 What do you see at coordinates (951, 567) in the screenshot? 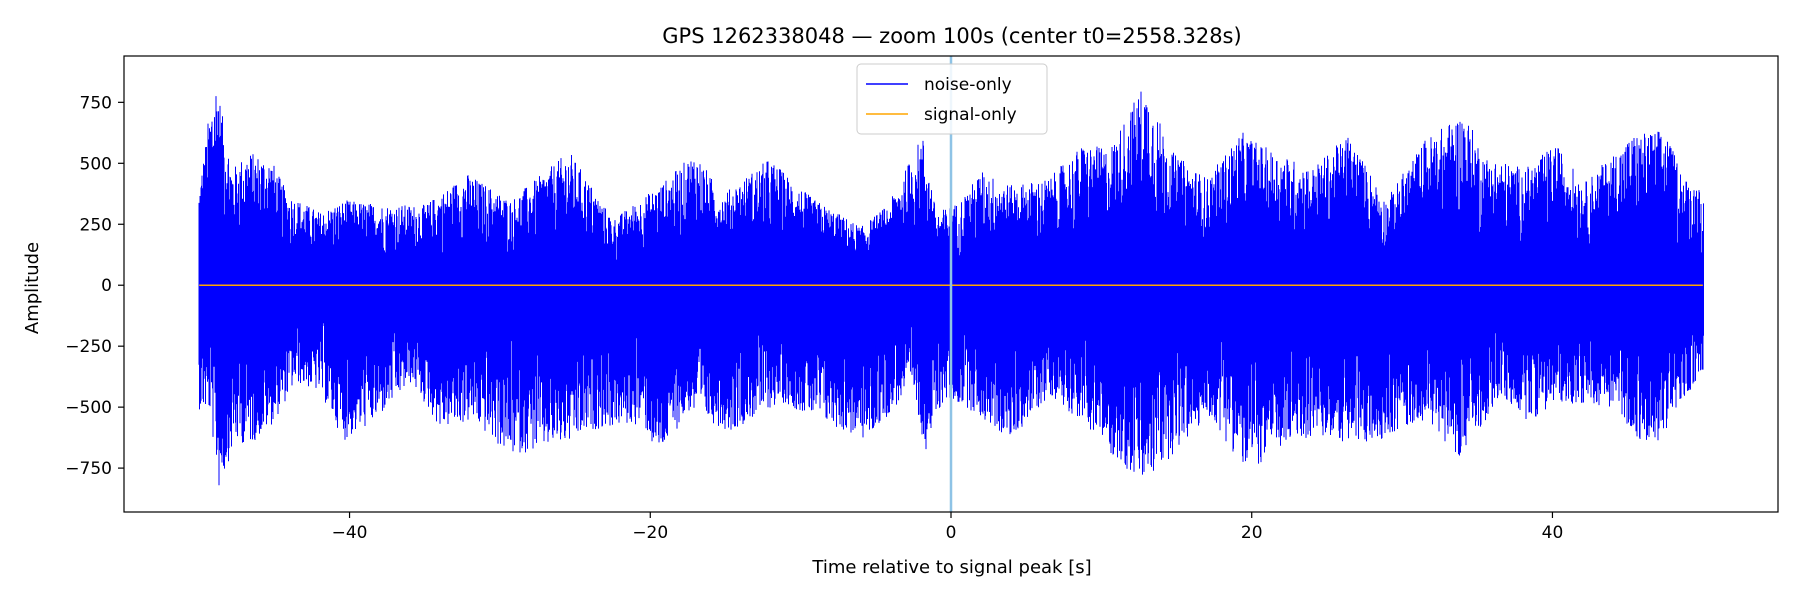
I see `x-axis-title: Time relative to signal peak [s]` at bounding box center [951, 567].